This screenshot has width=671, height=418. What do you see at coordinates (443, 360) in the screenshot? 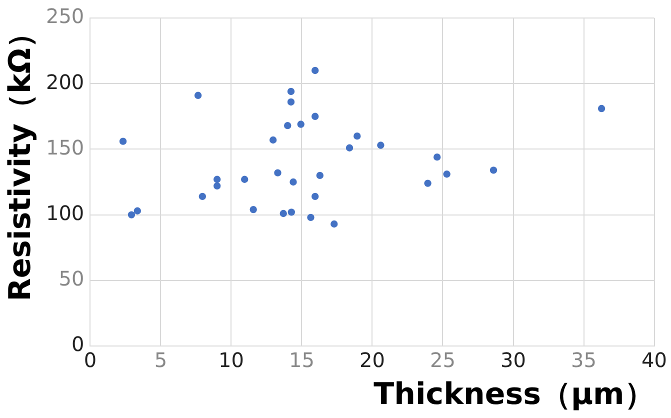
I see `x-tick-label: 25` at bounding box center [443, 360].